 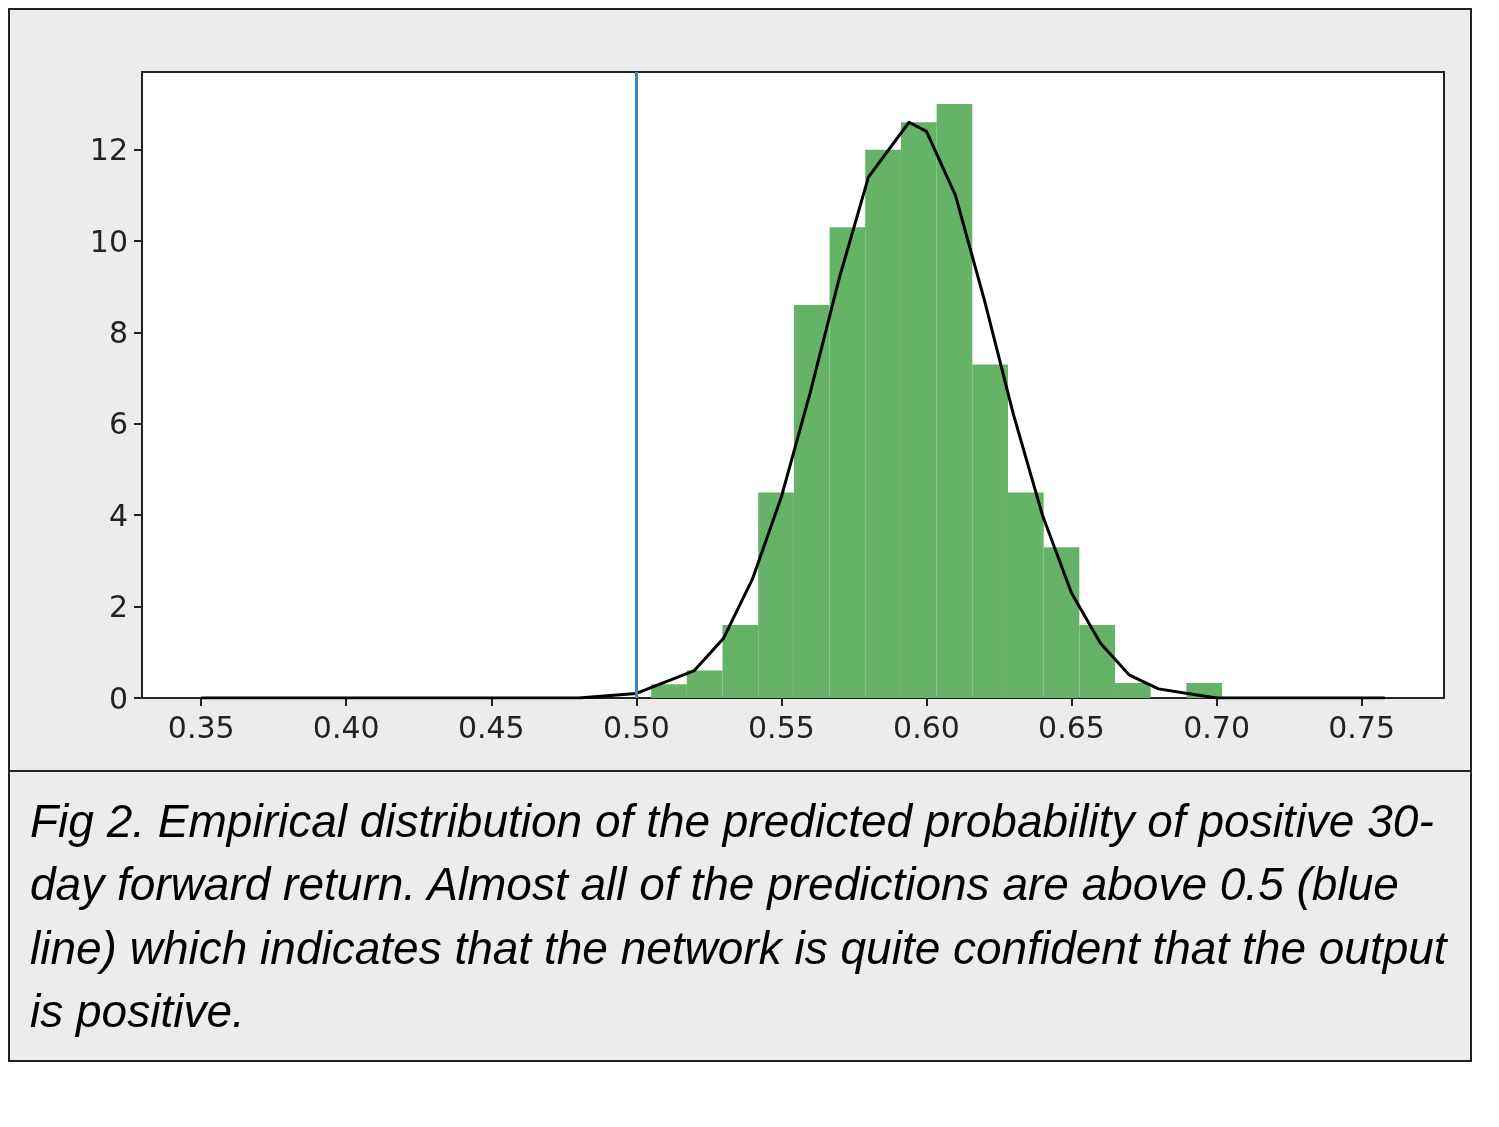 I want to click on x-tick-label: 0.75, so click(x=1362, y=727).